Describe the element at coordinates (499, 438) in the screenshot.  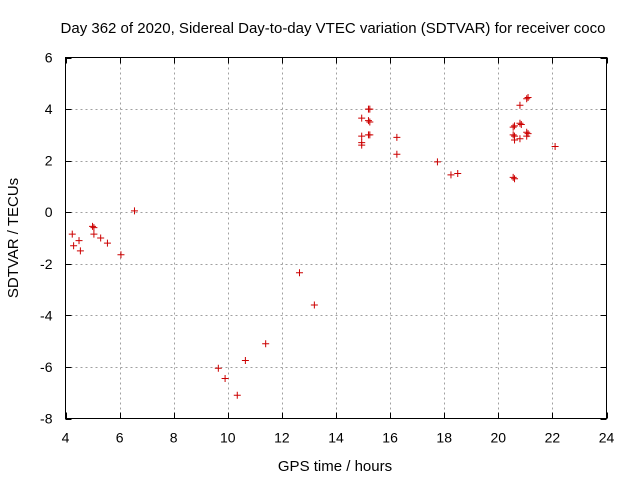
I see `x-tick-label: 20` at that location.